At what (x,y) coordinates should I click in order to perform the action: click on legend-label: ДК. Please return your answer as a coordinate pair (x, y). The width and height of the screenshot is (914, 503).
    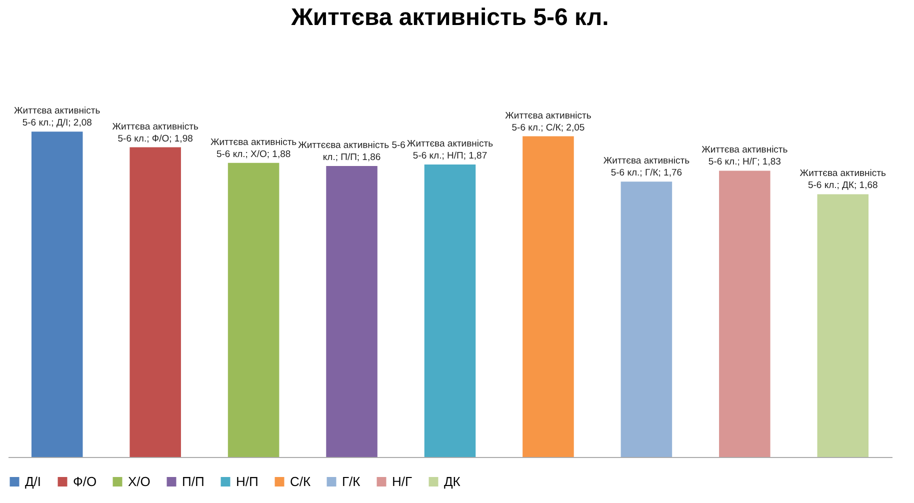
    Looking at the image, I should click on (452, 481).